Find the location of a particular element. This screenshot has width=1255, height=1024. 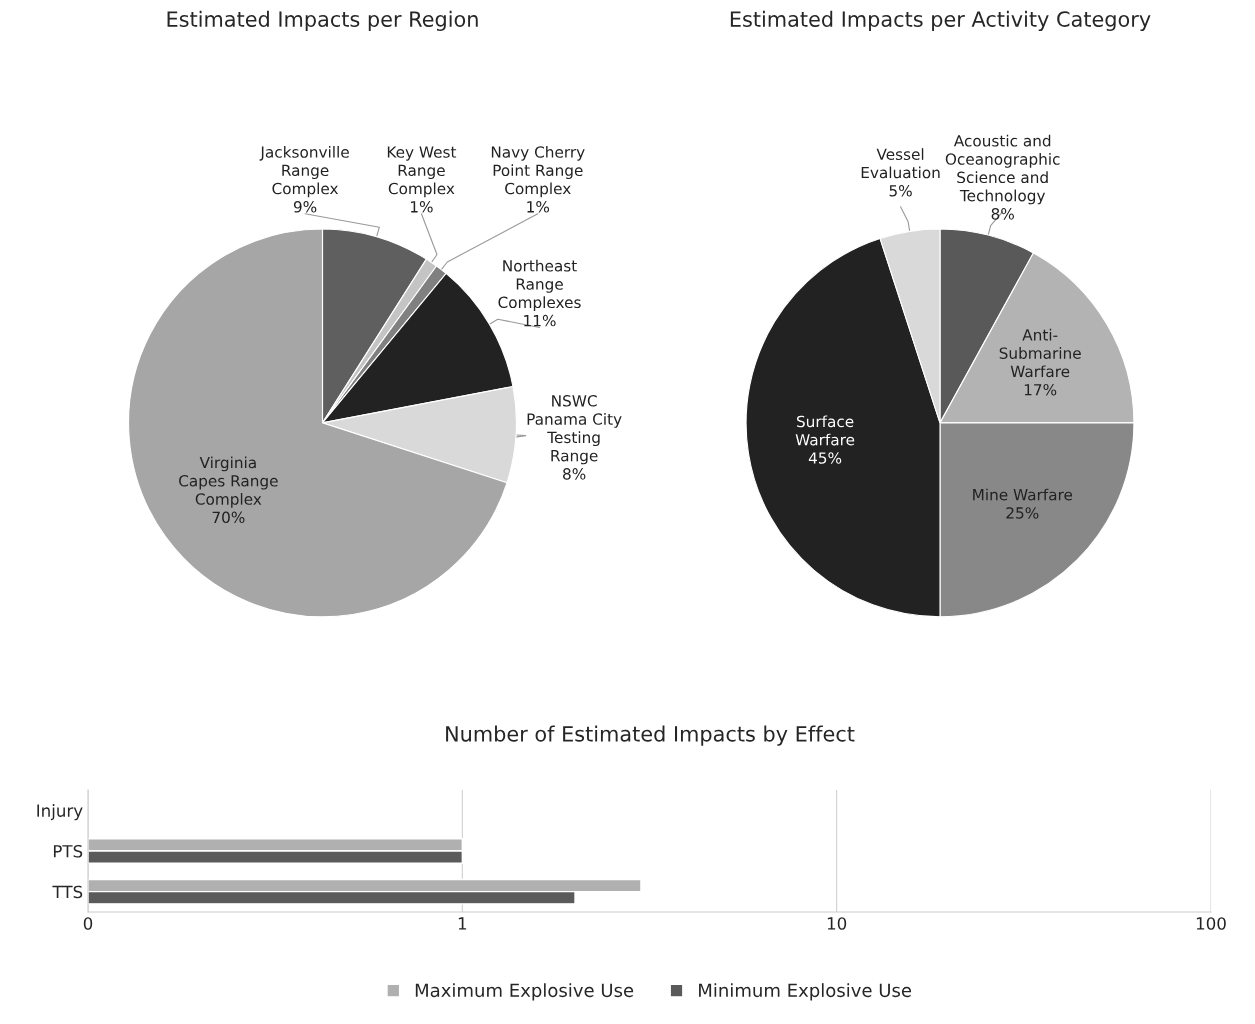

data-label: 45% is located at coordinates (825, 458).